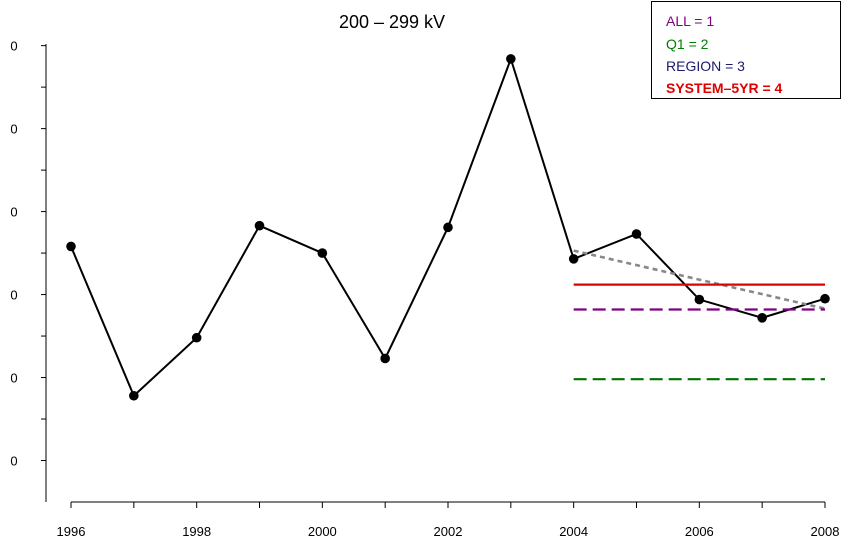 This screenshot has width=844, height=542. Describe the element at coordinates (392, 22) in the screenshot. I see `chart-title: 200 – 299 kV` at that location.